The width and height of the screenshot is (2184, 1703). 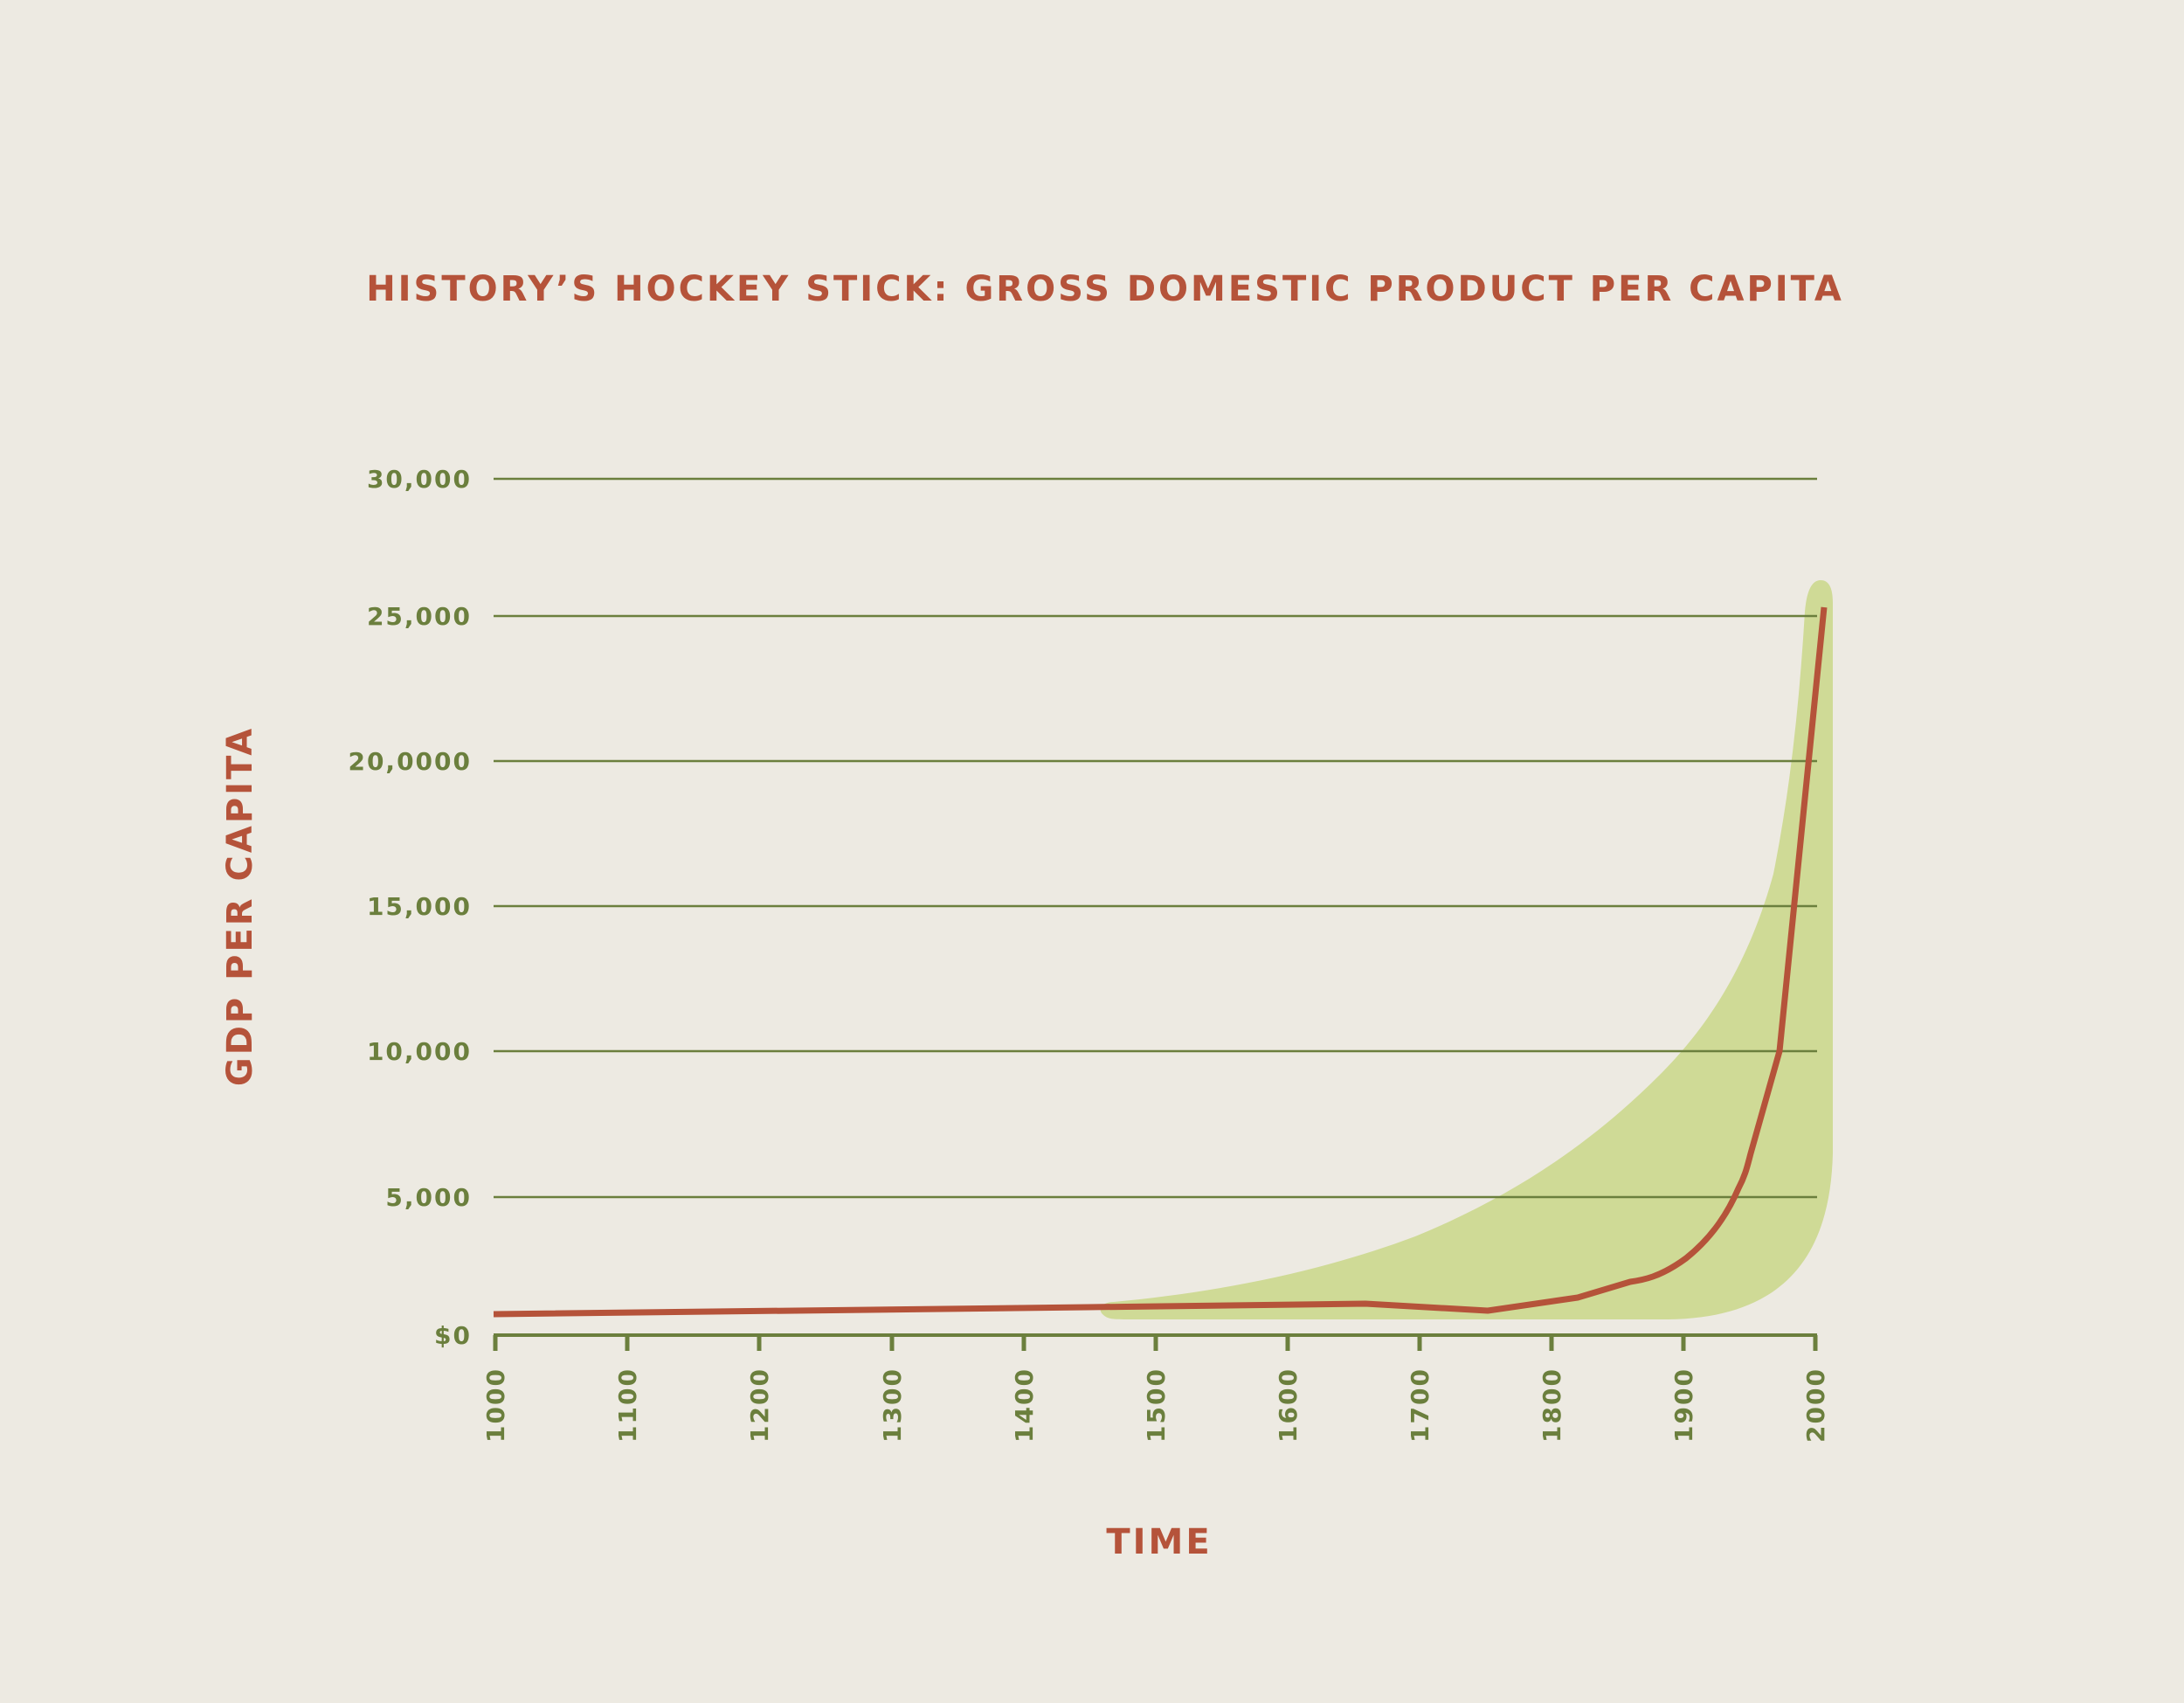 What do you see at coordinates (1466, 949) in the screenshot?
I see `range-band` at bounding box center [1466, 949].